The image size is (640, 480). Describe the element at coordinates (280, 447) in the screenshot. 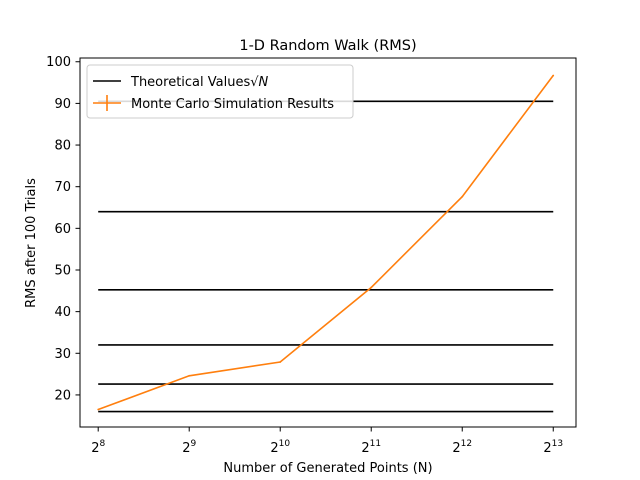

I see `x-tick-label-2: 210` at that location.